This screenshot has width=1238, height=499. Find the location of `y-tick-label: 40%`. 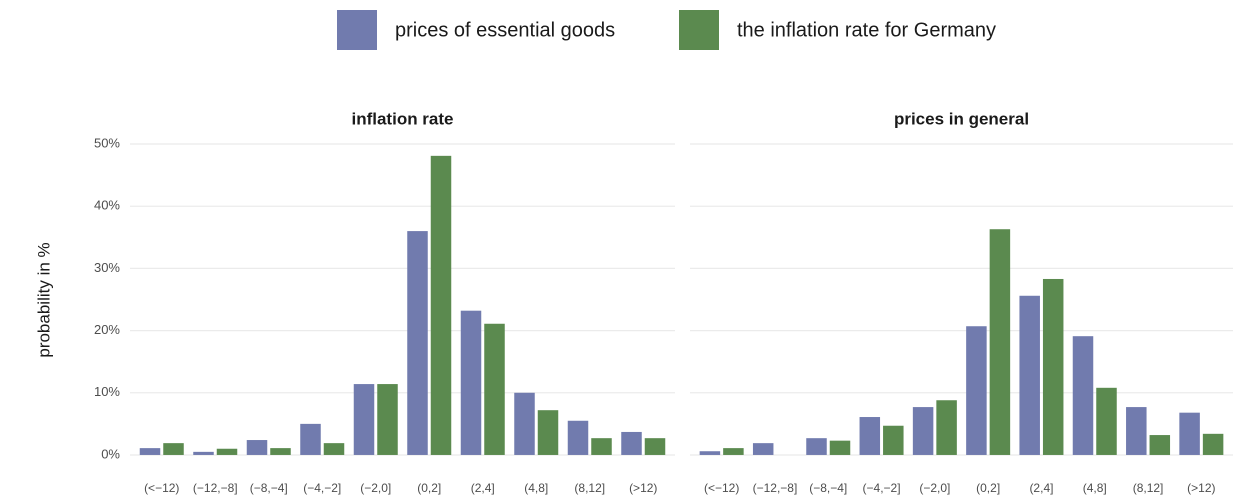

y-tick-label: 40% is located at coordinates (107, 205).